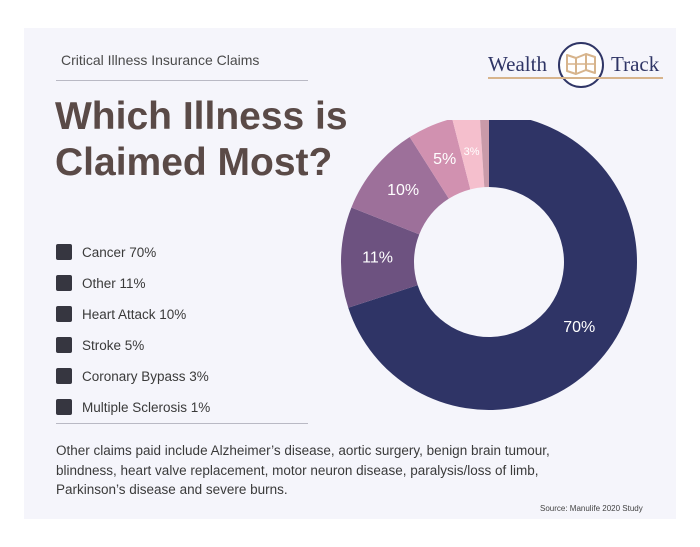 The width and height of the screenshot is (700, 547). What do you see at coordinates (579, 327) in the screenshot?
I see `data-label-cancer: 70%` at bounding box center [579, 327].